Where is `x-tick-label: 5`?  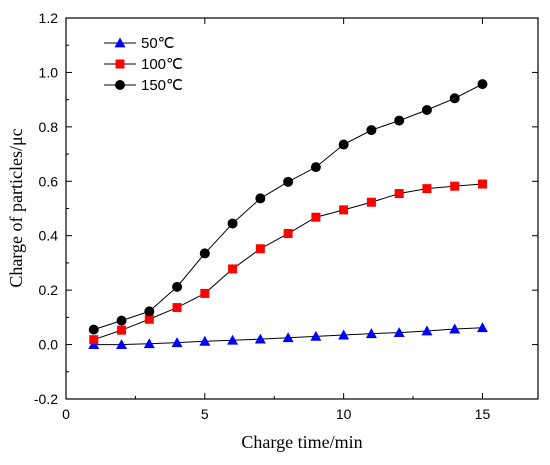
x-tick-label: 5 is located at coordinates (205, 414).